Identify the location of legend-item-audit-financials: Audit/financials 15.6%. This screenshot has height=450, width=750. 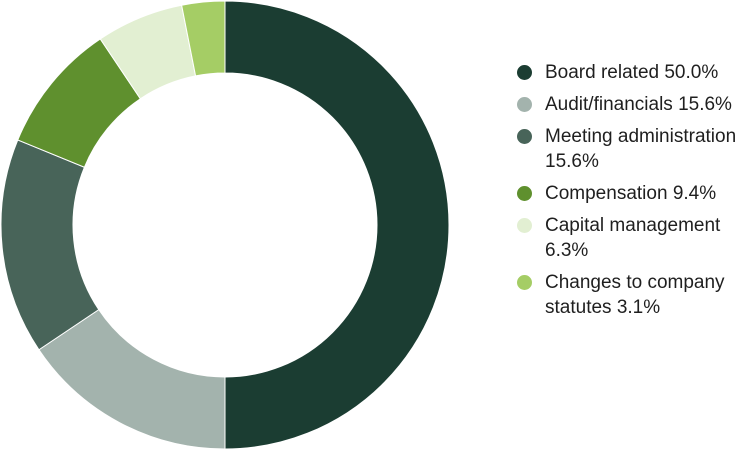
(631, 104).